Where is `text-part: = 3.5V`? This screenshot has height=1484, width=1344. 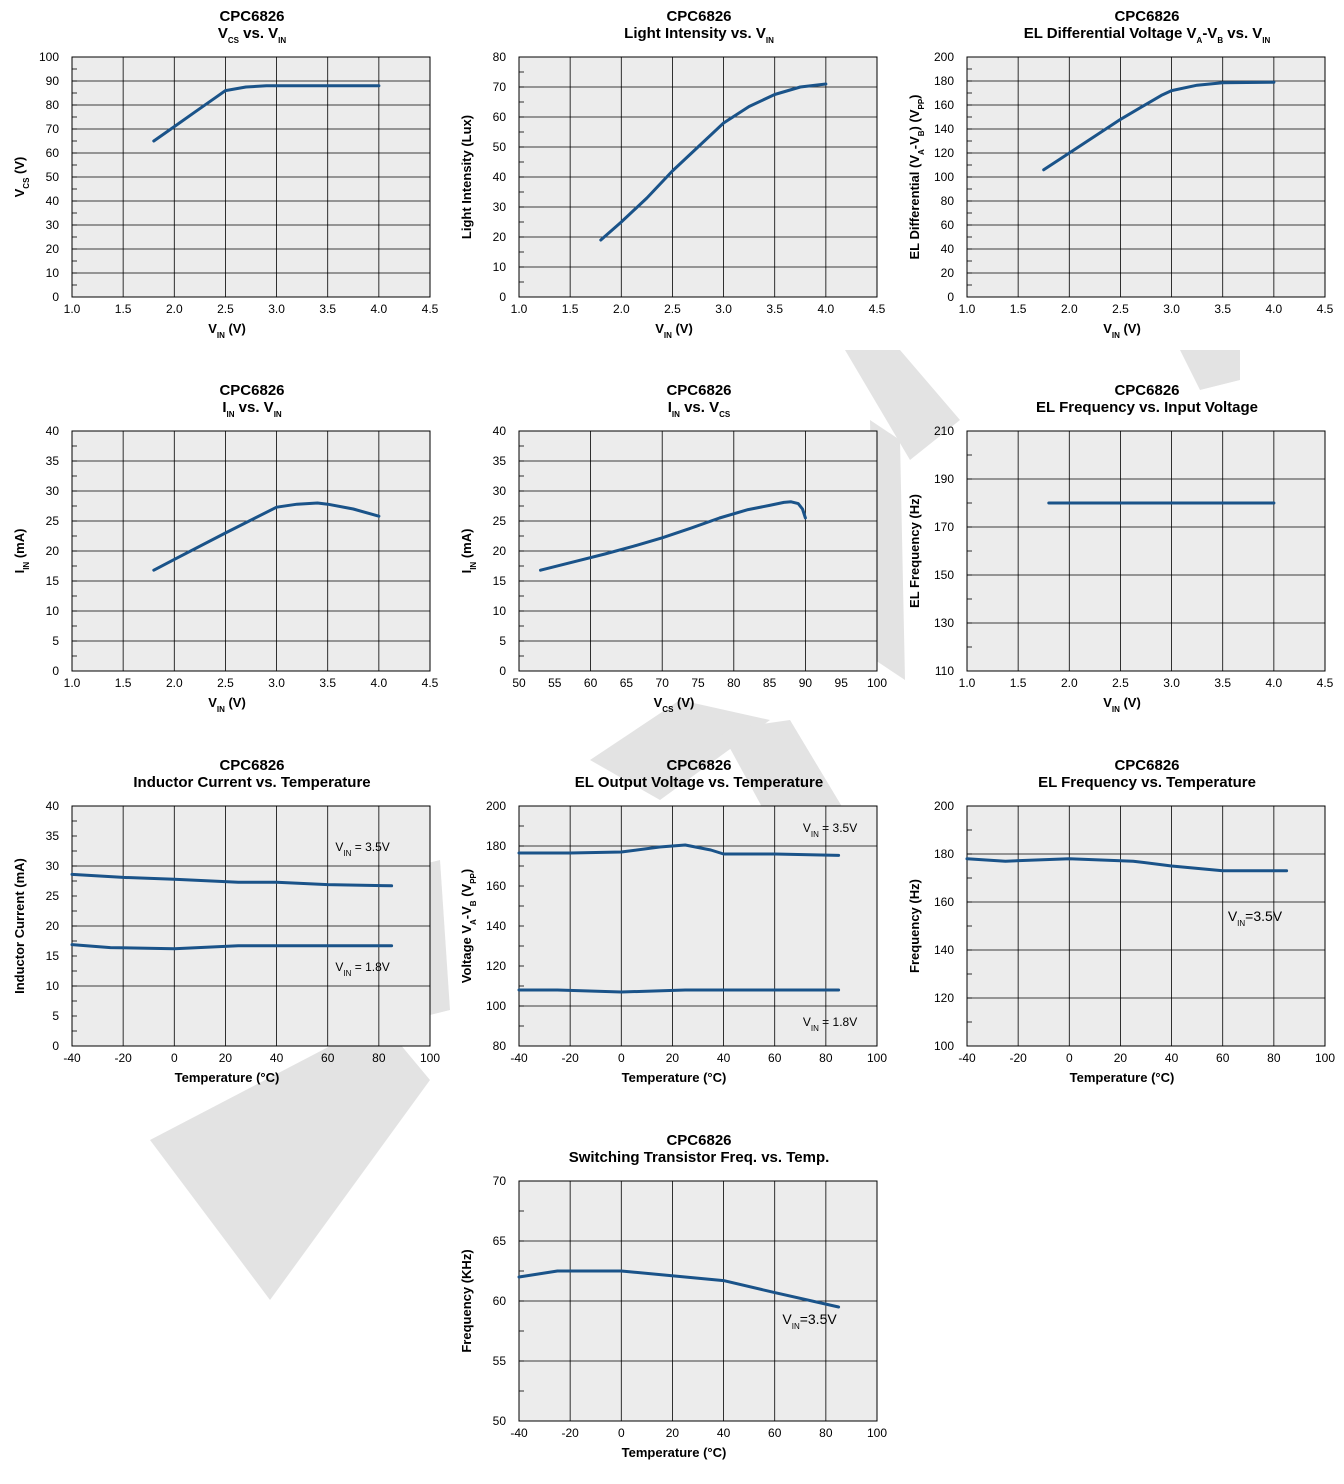 text-part: = 3.5V is located at coordinates (838, 828).